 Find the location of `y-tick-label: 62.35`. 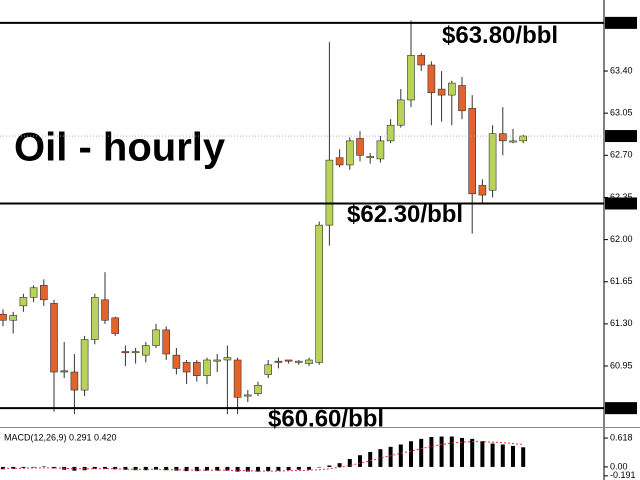

y-tick-label: 62.35 is located at coordinates (621, 197).